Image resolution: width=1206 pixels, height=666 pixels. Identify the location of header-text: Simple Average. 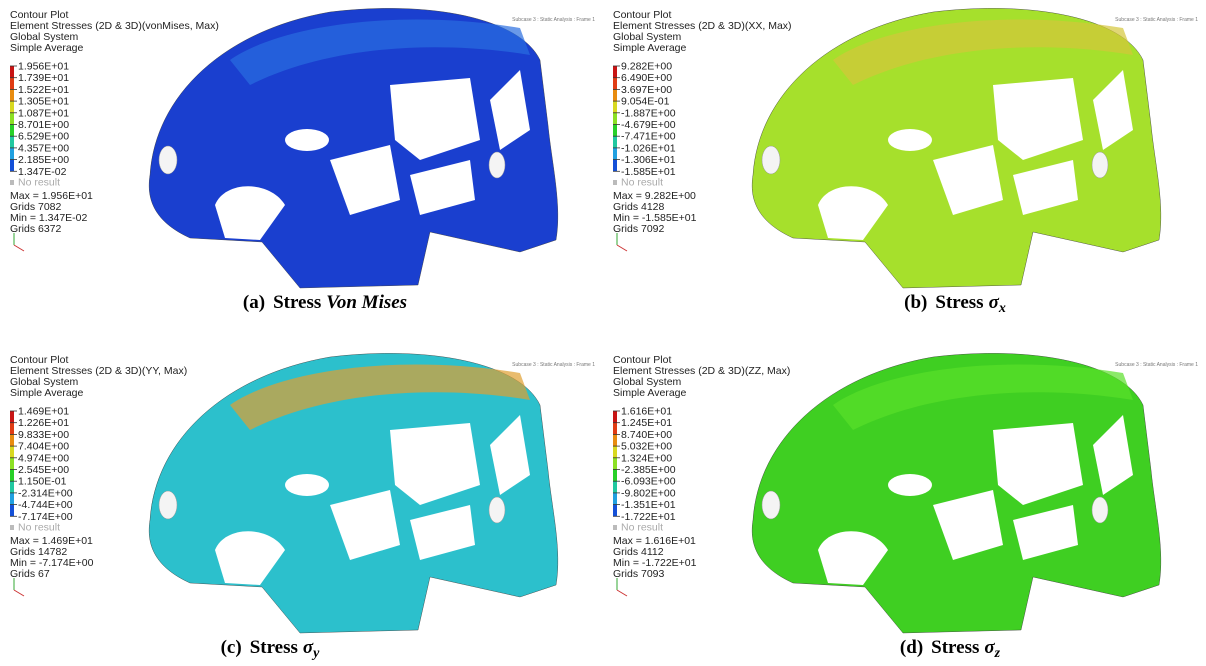
(650, 48).